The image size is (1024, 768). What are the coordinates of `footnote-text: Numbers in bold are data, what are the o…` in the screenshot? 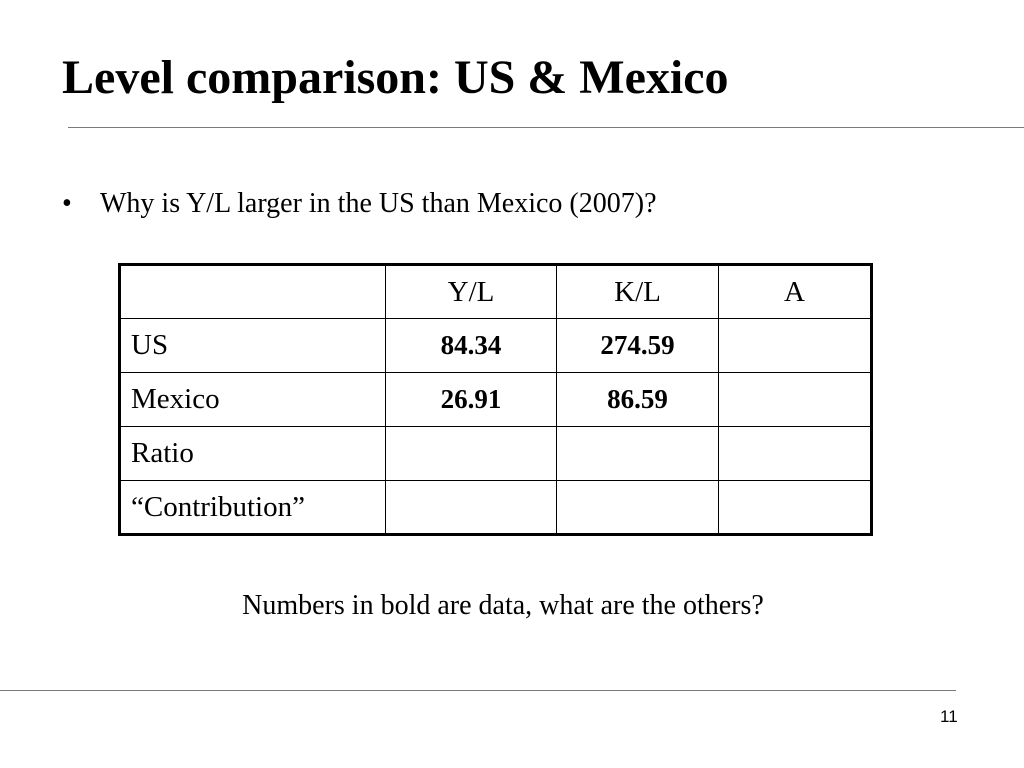 It's located at (503, 605).